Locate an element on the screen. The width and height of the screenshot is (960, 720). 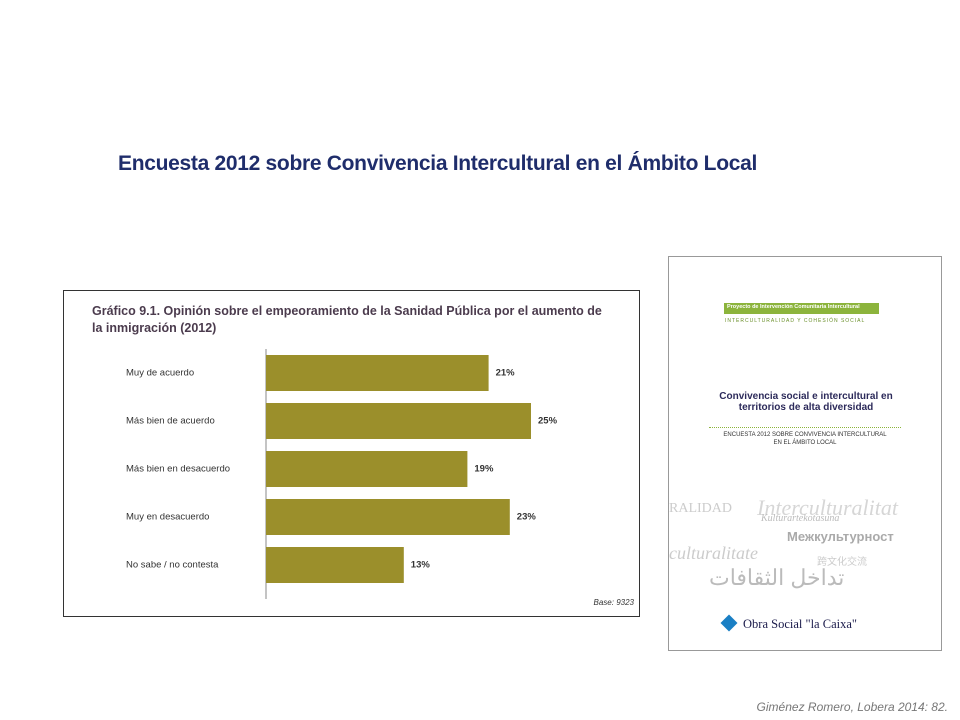
category-label: Muy en desacuerdo is located at coordinates (167, 517).